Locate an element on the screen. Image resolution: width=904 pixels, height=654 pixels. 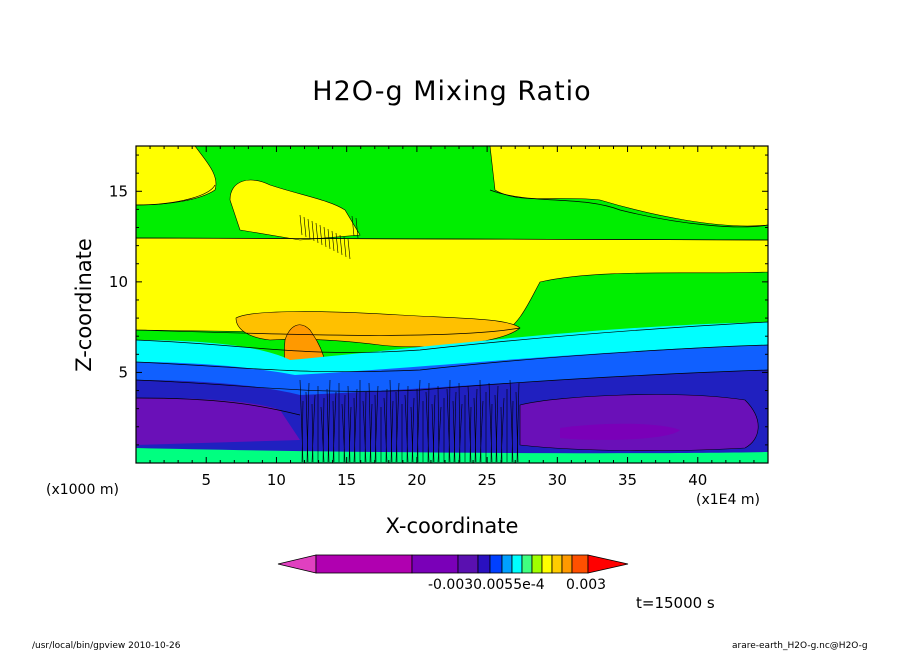
footer-right: arare-earth_H2O-g.nc@H2O-g is located at coordinates (800, 646).